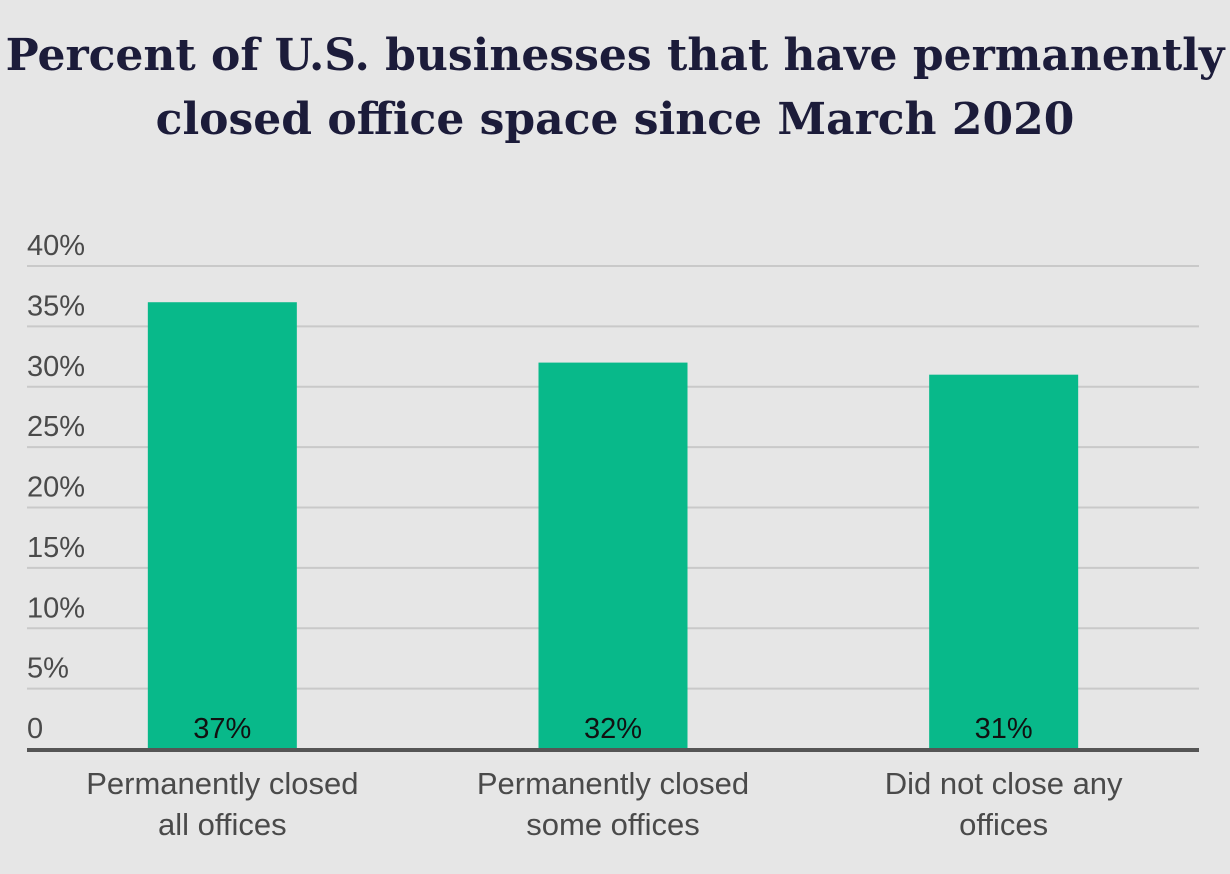 The image size is (1230, 874). I want to click on y-tick-label: 40%, so click(56, 246).